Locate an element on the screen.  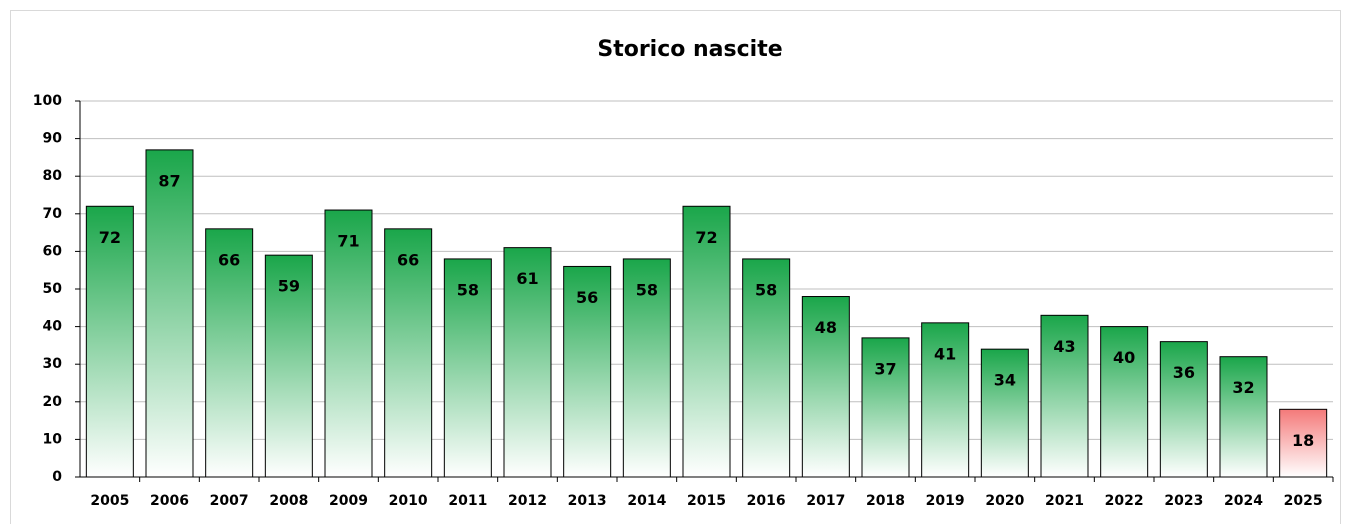
x-tick-label: 2014 is located at coordinates (646, 501).